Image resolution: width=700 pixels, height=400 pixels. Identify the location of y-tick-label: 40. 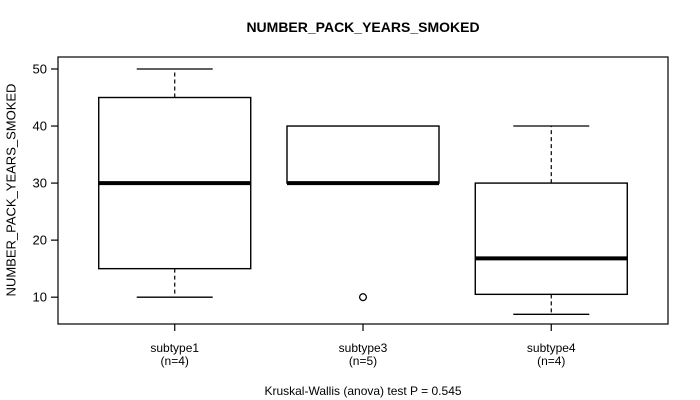
(40, 126).